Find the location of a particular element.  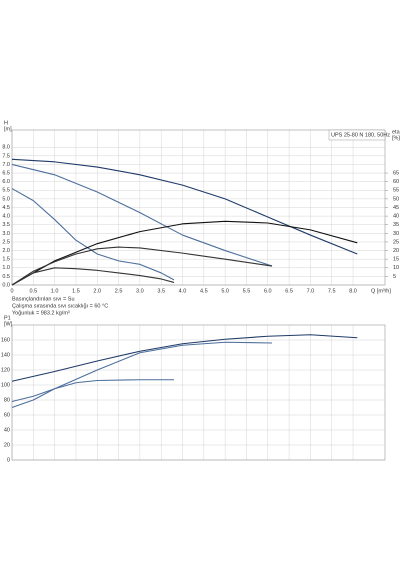

y-axis-label: [W] is located at coordinates (8, 324).